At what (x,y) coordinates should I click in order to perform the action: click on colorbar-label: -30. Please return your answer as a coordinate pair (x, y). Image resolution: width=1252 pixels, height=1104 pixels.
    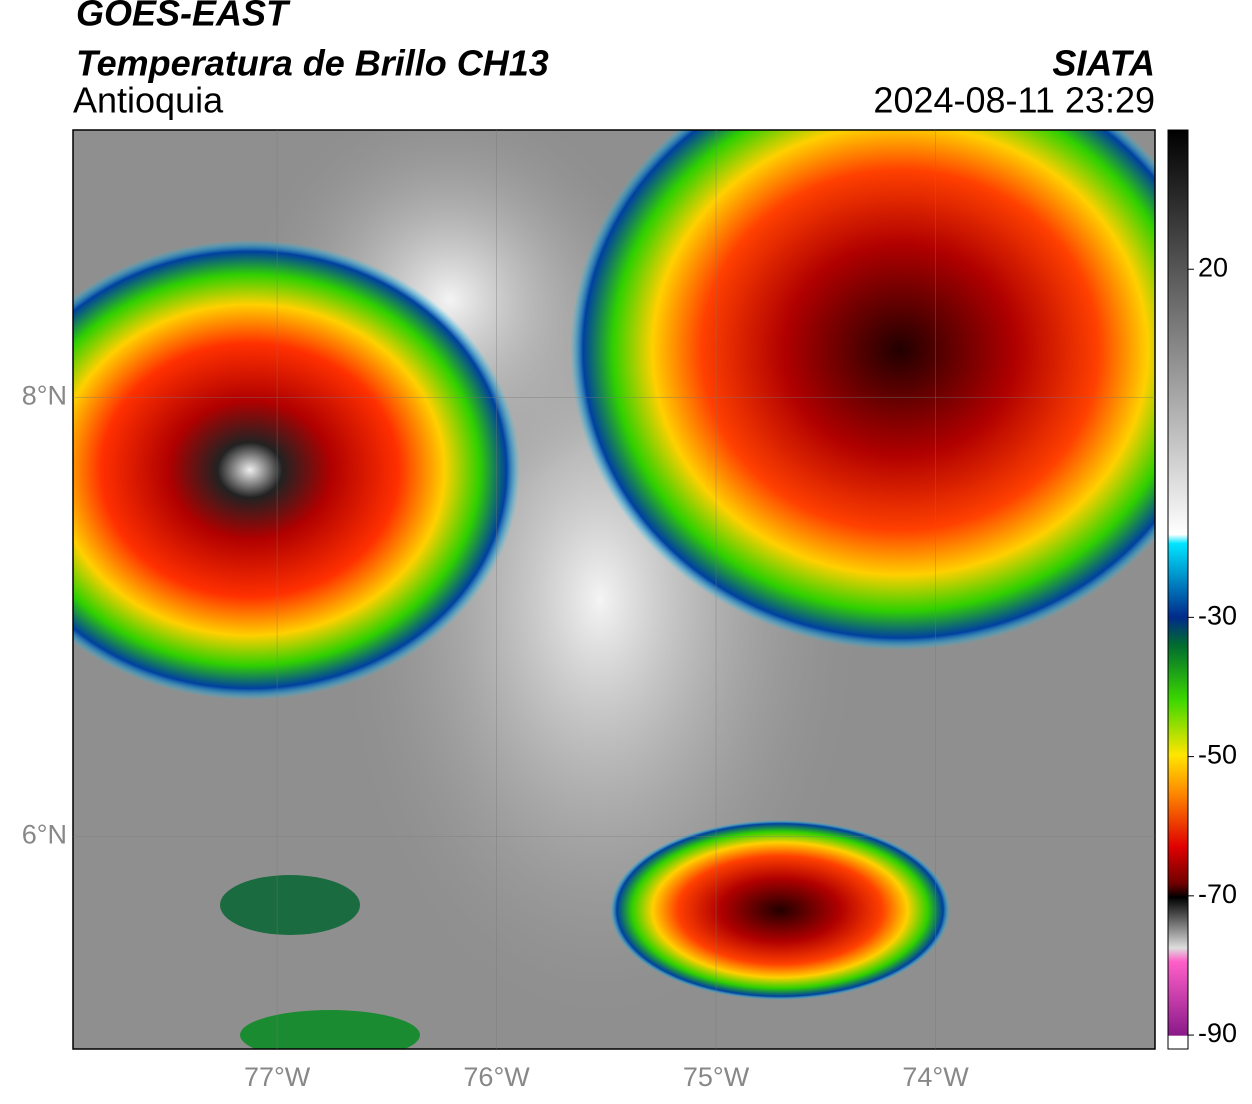
    Looking at the image, I should click on (1217, 615).